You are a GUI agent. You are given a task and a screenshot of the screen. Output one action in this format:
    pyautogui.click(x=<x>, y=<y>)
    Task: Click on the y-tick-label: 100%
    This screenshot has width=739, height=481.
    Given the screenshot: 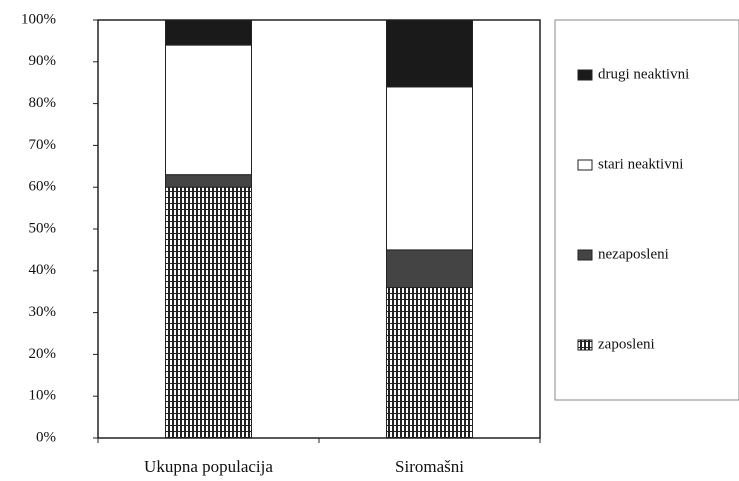 What is the action you would take?
    pyautogui.click(x=38, y=19)
    